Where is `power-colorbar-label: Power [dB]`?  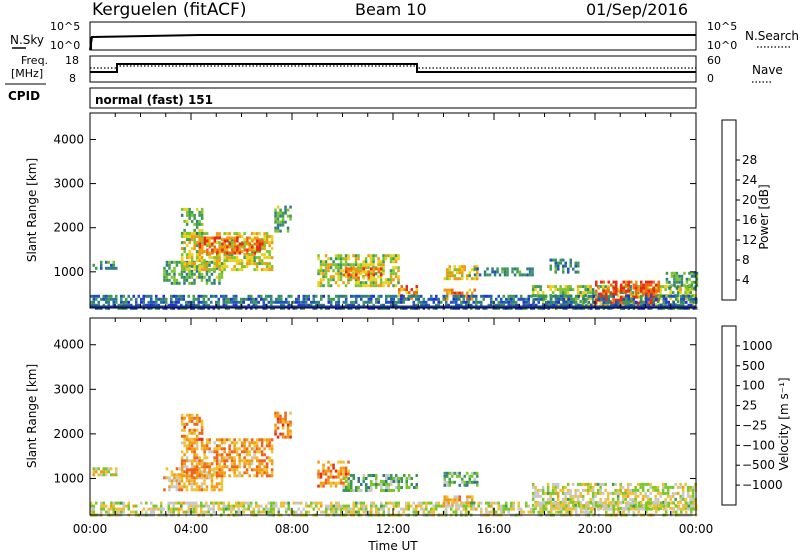 power-colorbar-label: Power [dB] is located at coordinates (764, 216).